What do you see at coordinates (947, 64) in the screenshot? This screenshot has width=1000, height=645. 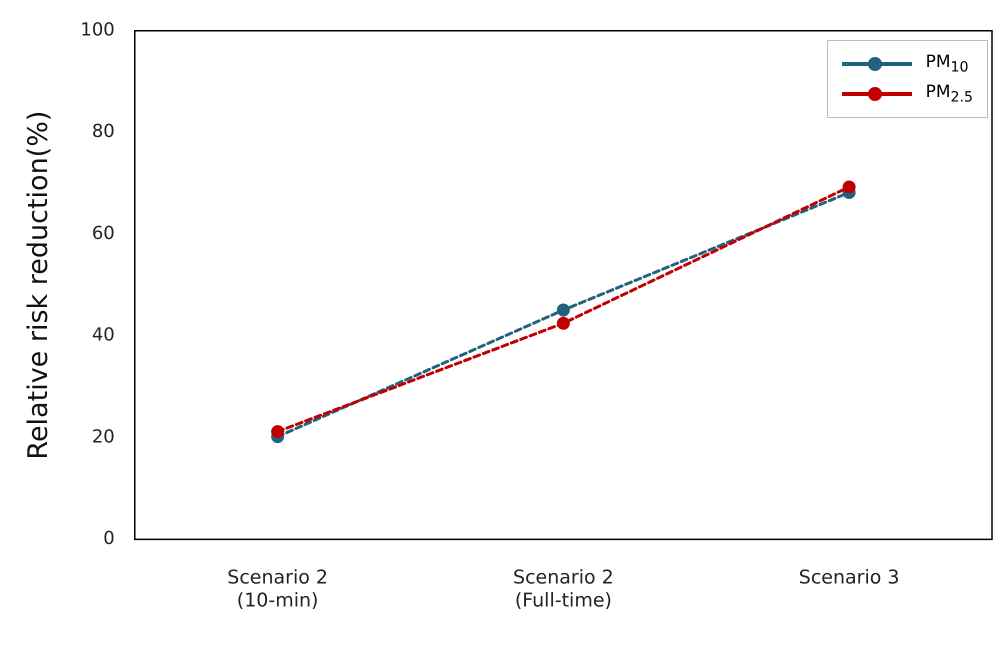 I see `legend-label: PM$_{10}$` at bounding box center [947, 64].